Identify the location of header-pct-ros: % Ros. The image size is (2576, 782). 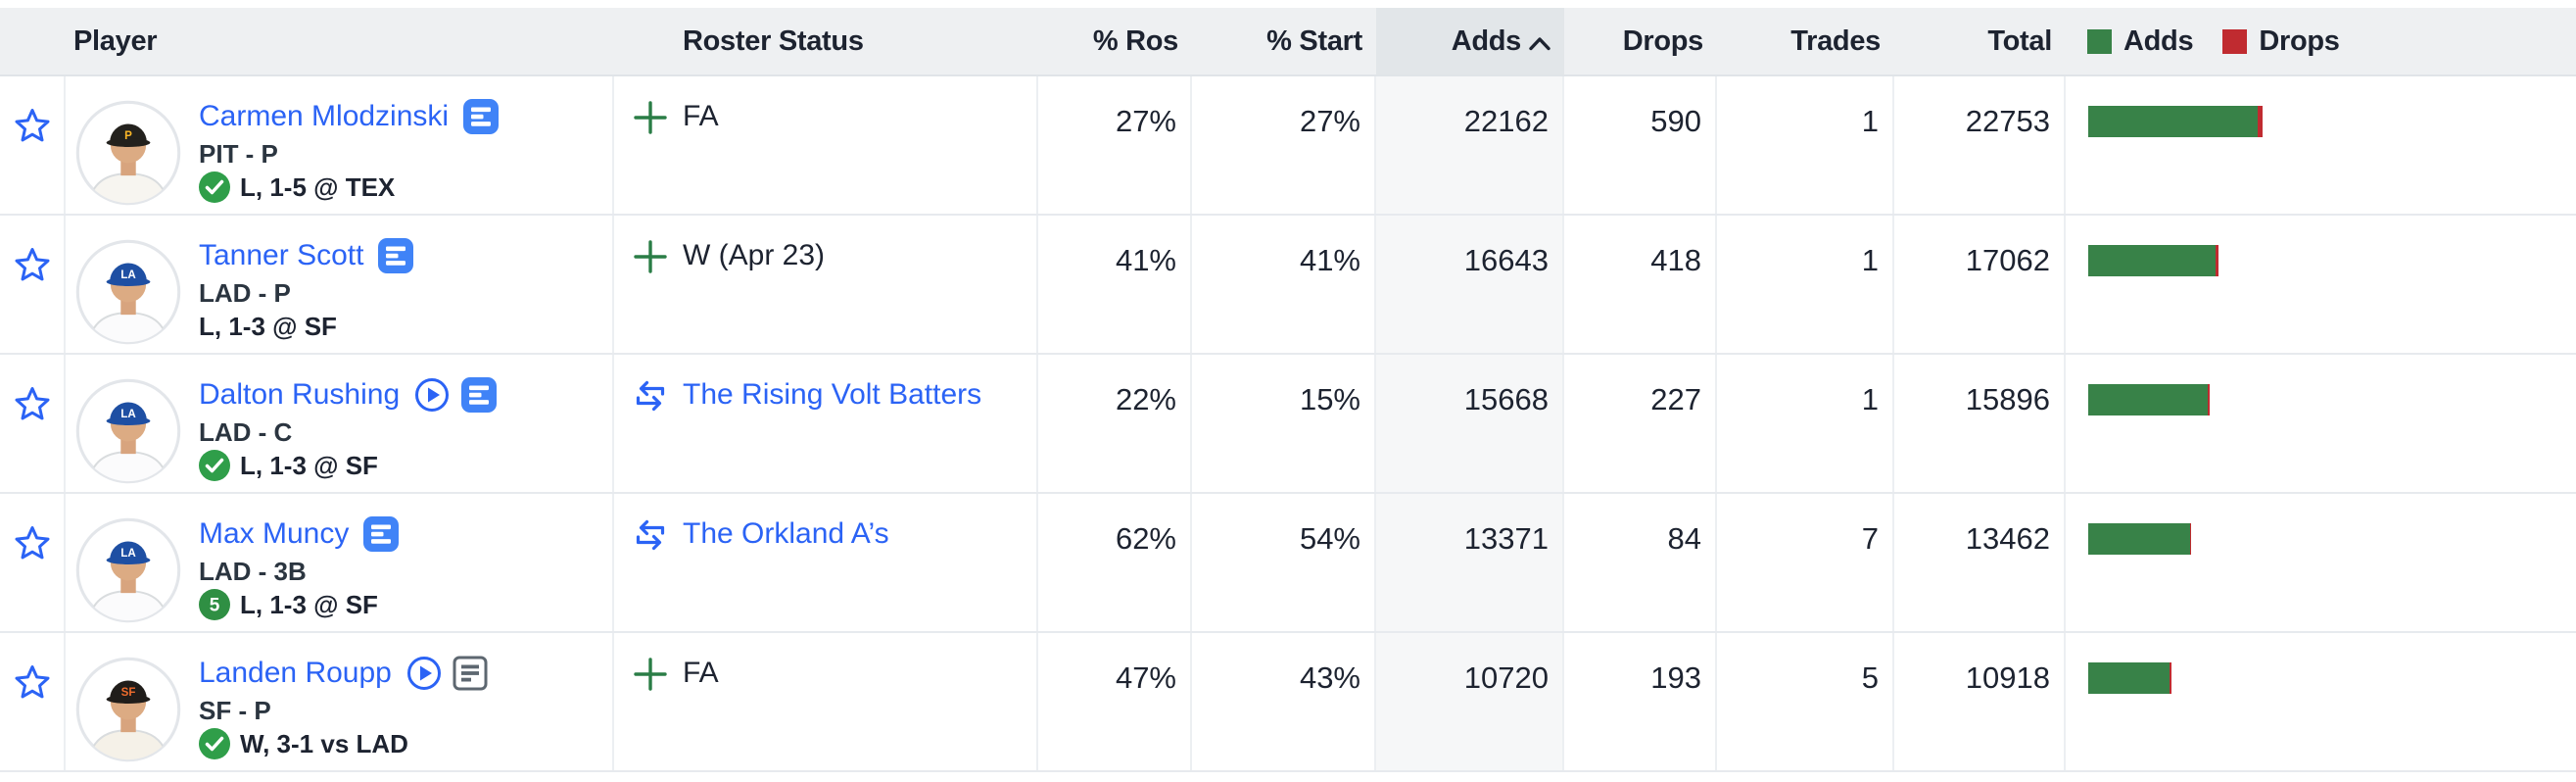
(1115, 41).